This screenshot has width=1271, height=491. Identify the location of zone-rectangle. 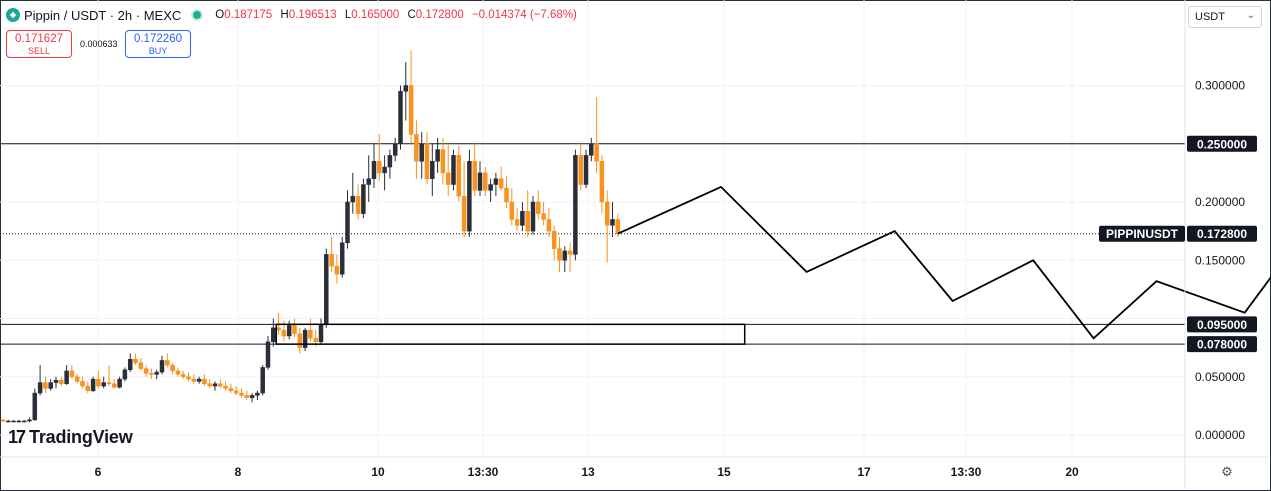
(510, 334).